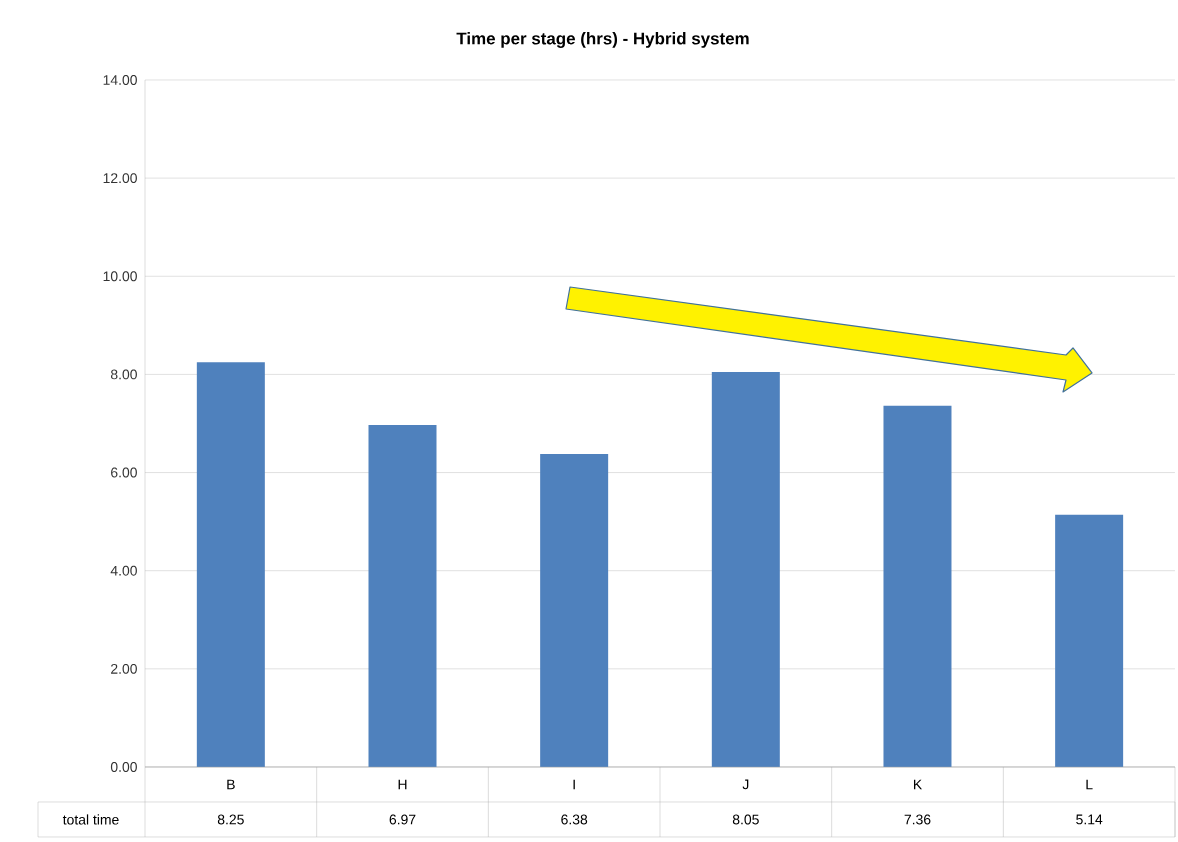 Image resolution: width=1178 pixels, height=842 pixels. I want to click on x-tick-label: H, so click(402, 784).